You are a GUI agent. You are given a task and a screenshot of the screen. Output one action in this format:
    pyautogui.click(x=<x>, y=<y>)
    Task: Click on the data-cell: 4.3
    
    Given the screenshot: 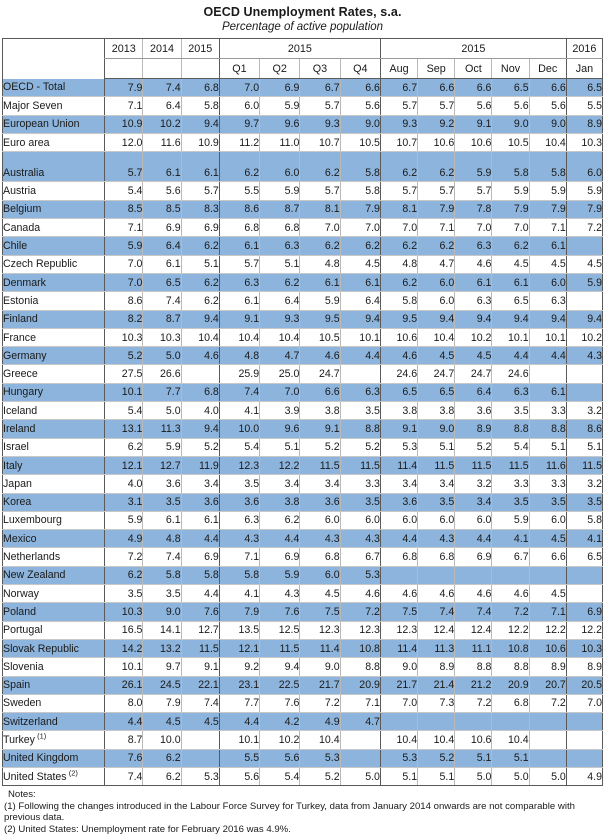 What is the action you would take?
    pyautogui.click(x=436, y=539)
    